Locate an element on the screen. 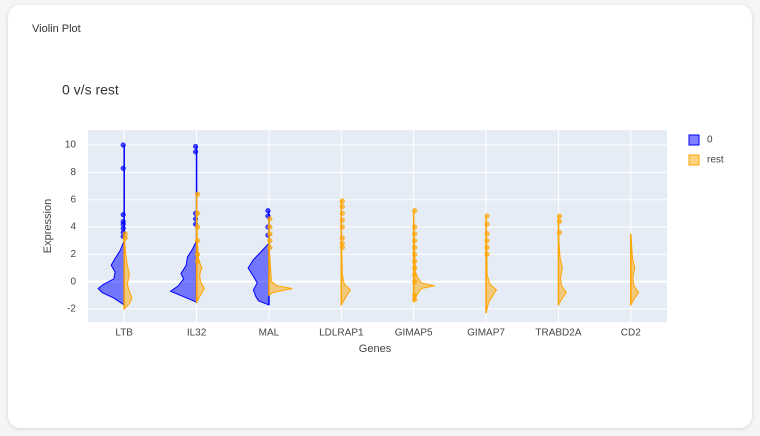 The width and height of the screenshot is (760, 436). y-axis-label: Expression is located at coordinates (48, 226).